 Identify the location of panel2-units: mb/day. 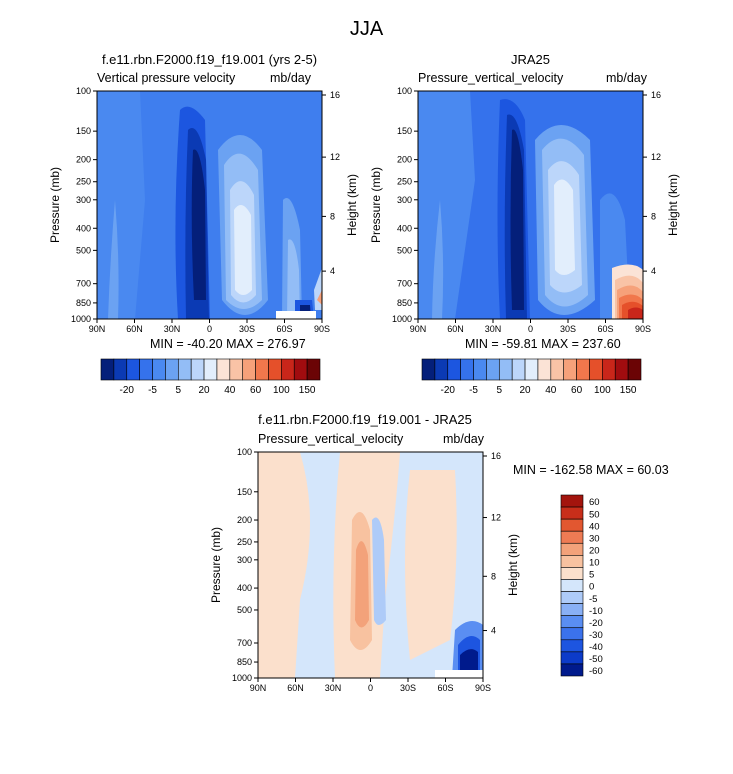
(626, 78).